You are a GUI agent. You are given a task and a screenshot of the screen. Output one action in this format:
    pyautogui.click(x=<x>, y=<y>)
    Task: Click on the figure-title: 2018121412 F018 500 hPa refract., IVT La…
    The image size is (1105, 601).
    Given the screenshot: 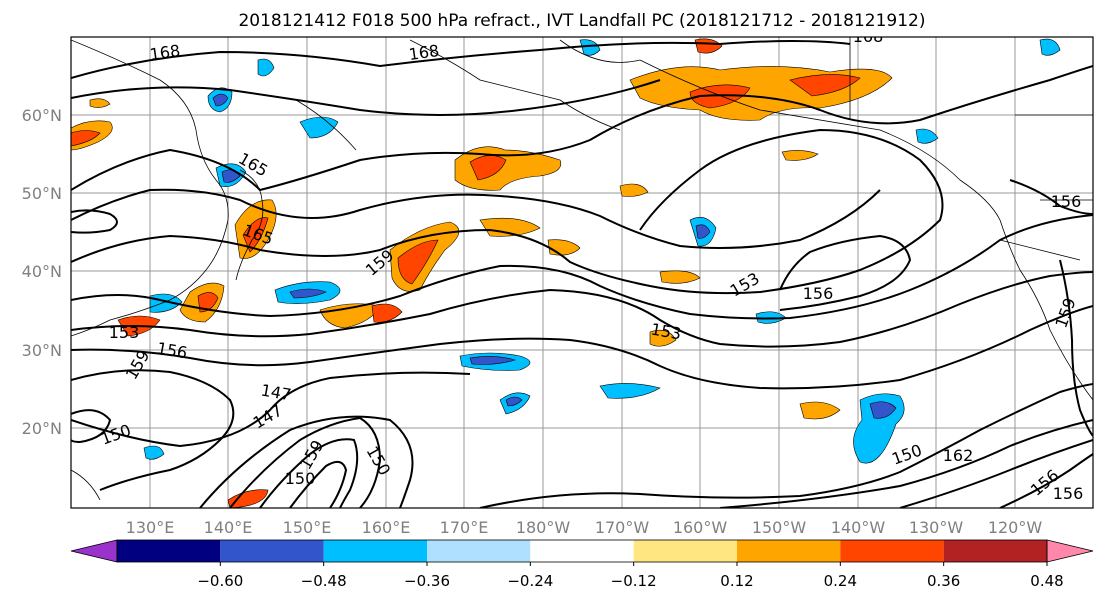 What is the action you would take?
    pyautogui.click(x=581, y=21)
    